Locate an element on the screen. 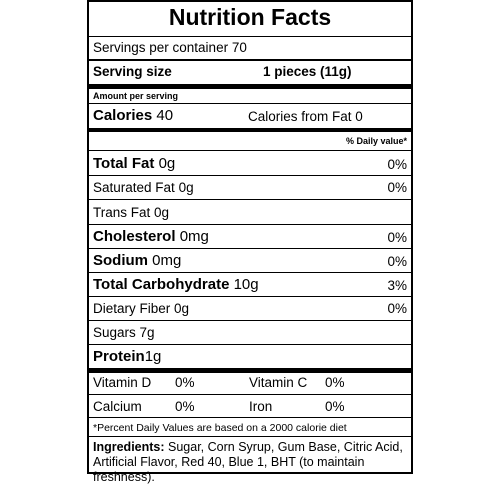 The width and height of the screenshot is (500, 500). nutrient-name: Protein is located at coordinates (119, 356).